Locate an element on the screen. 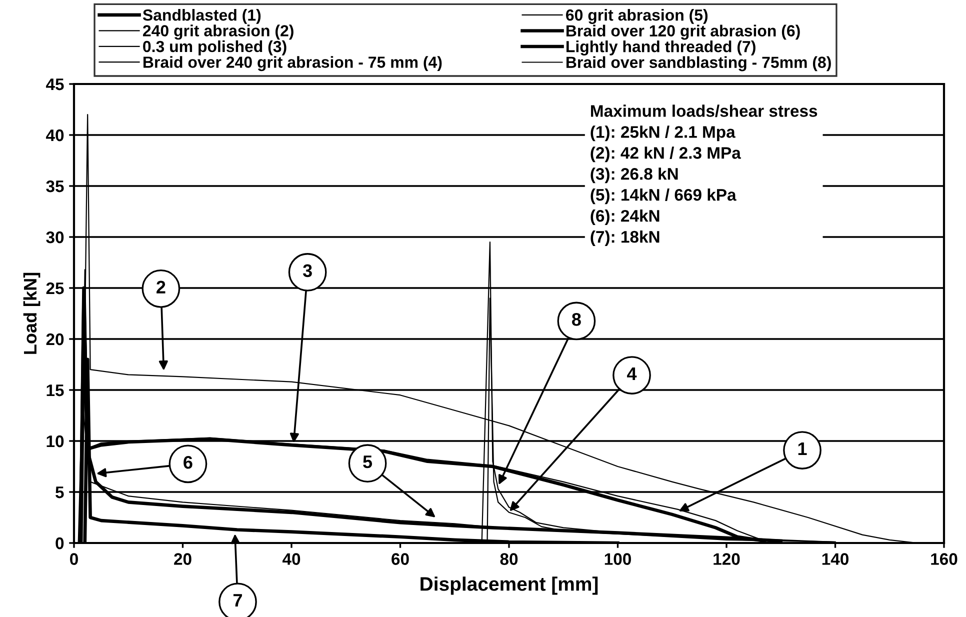  annotation: 2 is located at coordinates (161, 287).